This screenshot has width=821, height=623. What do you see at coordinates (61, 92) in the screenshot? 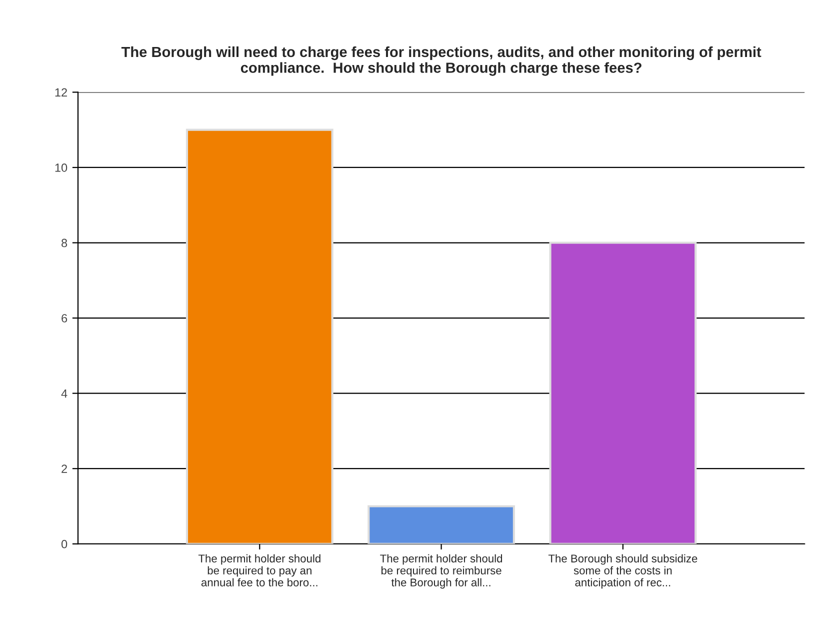
I see `y-tick-label: 12` at bounding box center [61, 92].